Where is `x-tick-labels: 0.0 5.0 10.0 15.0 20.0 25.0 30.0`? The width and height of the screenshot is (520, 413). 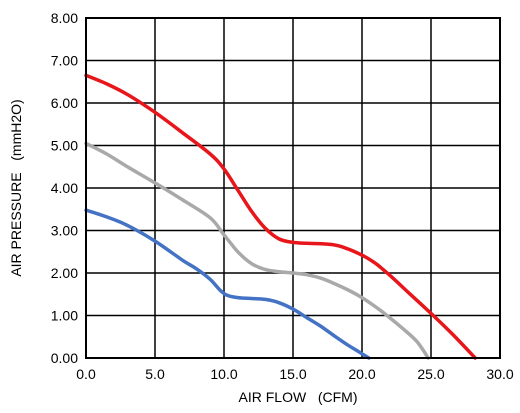
x-tick-labels: 0.0 5.0 10.0 15.0 20.0 25.0 30.0 is located at coordinates (295, 374).